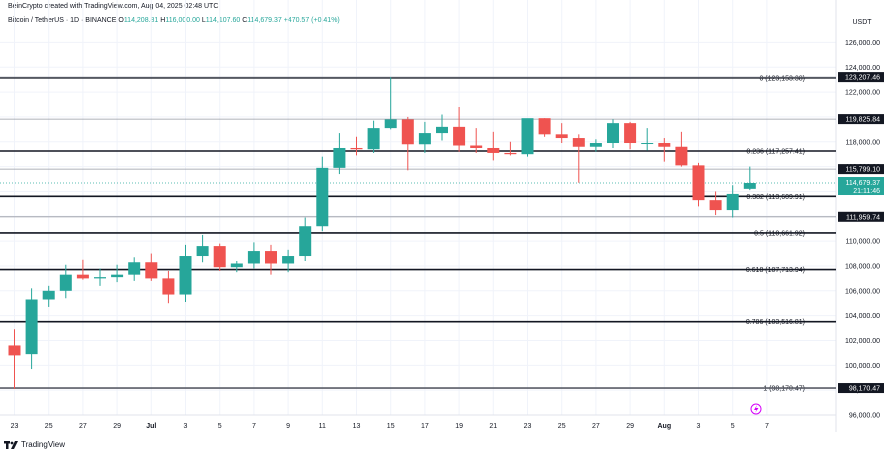 This screenshot has height=453, width=888. I want to click on fib-level-label: 1 (98,170.47), so click(784, 389).